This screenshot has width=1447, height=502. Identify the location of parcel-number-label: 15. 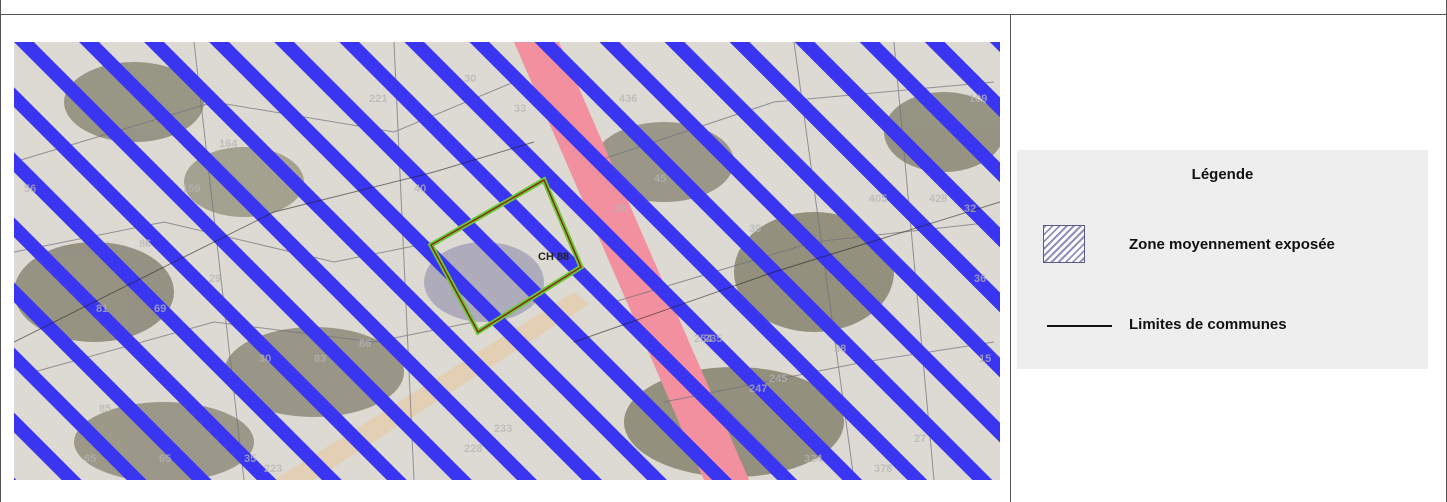
(985, 359).